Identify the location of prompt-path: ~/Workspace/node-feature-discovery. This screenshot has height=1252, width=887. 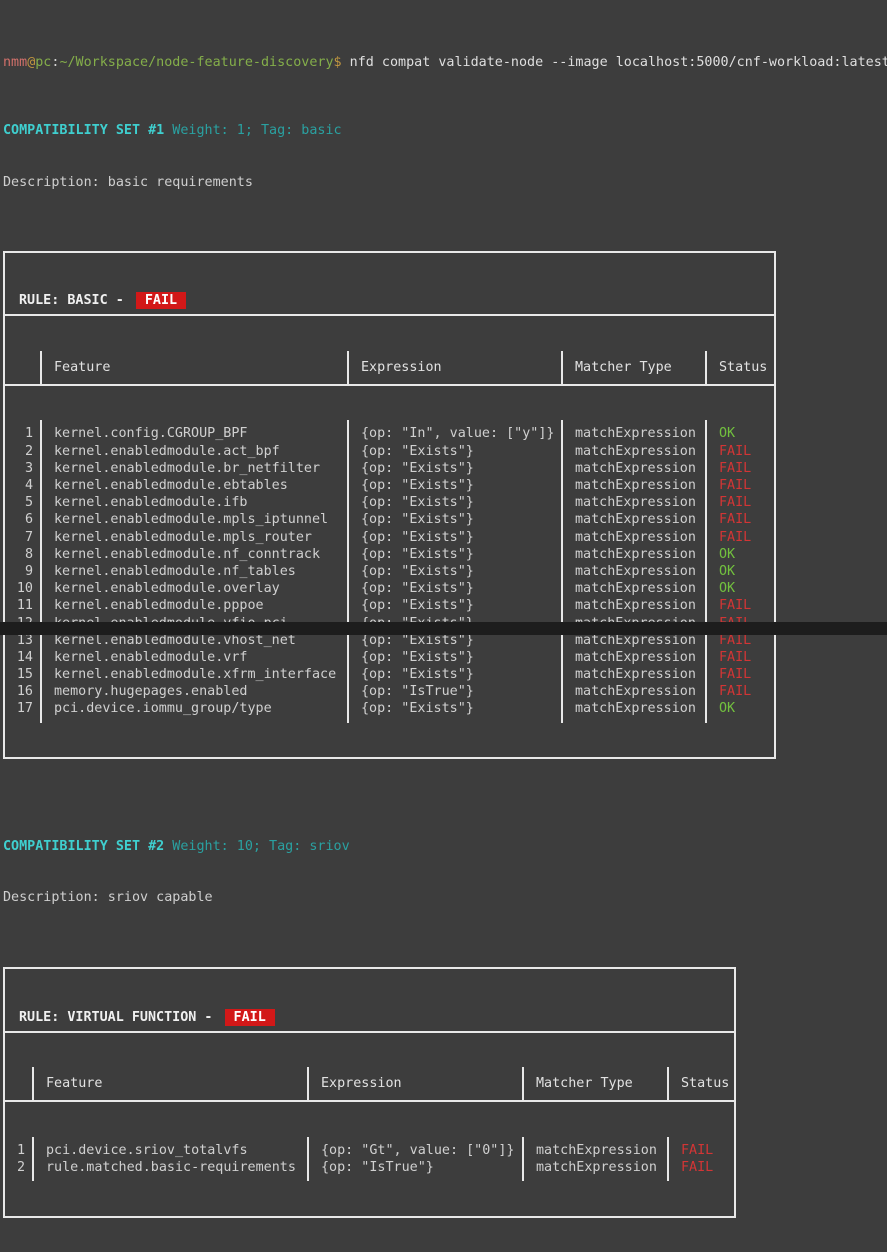
(196, 62).